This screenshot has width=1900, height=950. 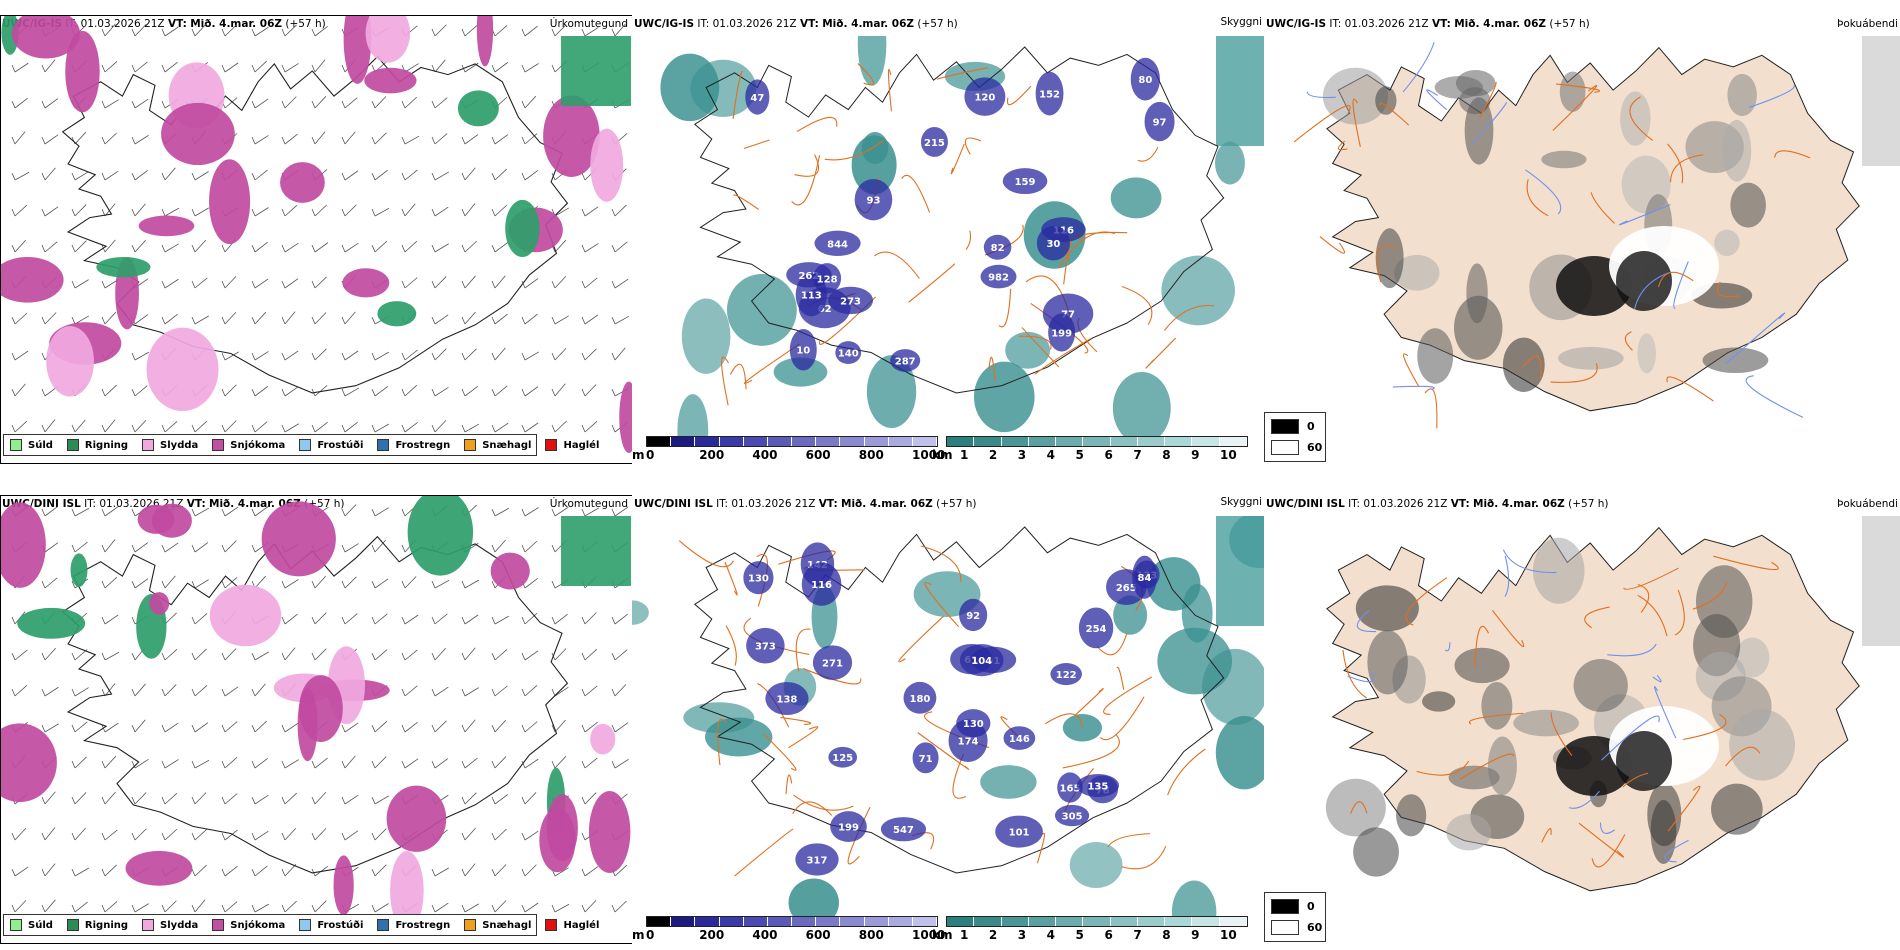 What do you see at coordinates (942, 708) in the screenshot?
I see `roads` at bounding box center [942, 708].